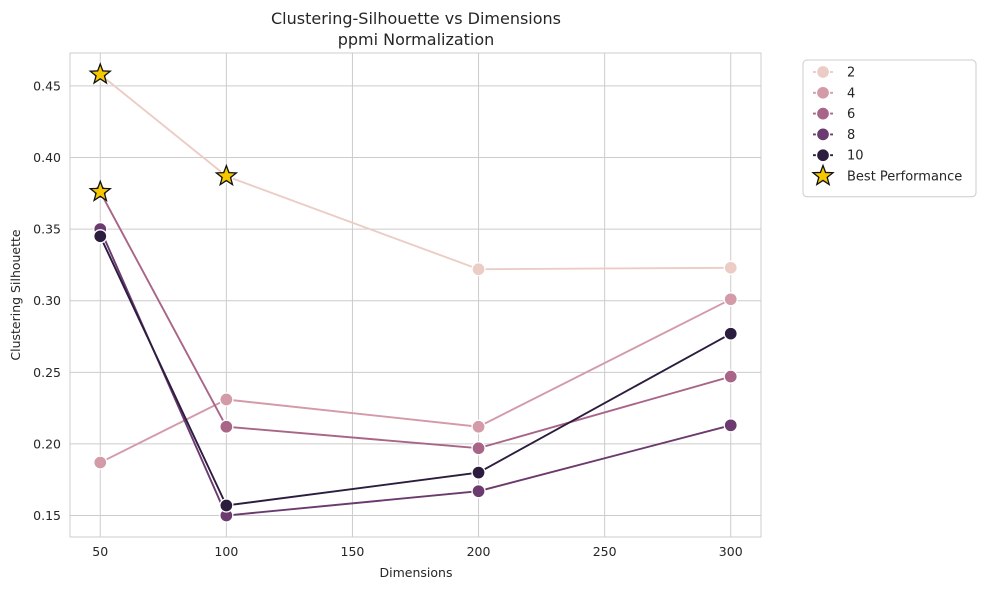 The height and width of the screenshot is (590, 985). Describe the element at coordinates (47, 515) in the screenshot. I see `y-tick-label: 0.15` at that location.